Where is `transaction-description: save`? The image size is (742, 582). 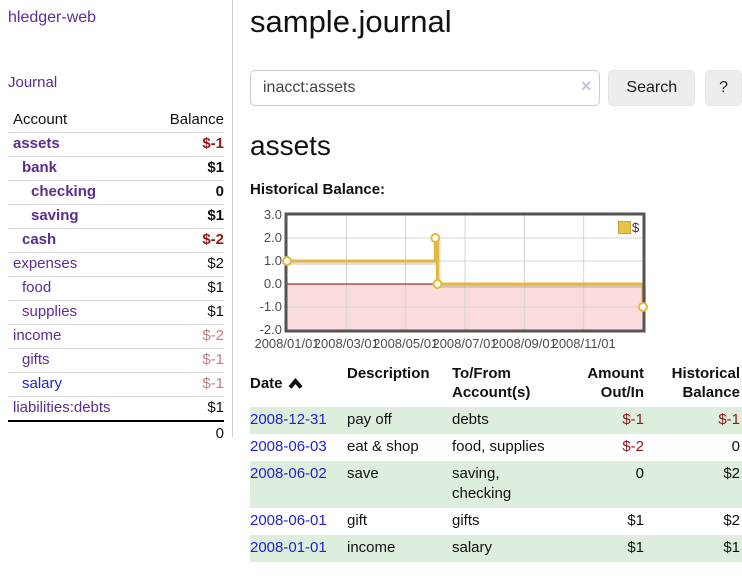
transaction-description: save is located at coordinates (363, 473).